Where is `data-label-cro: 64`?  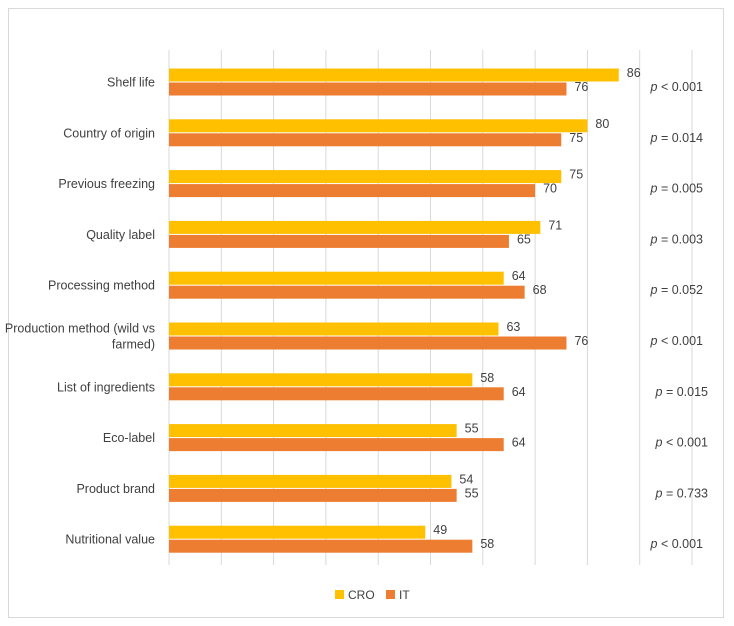
data-label-cro: 64 is located at coordinates (519, 276).